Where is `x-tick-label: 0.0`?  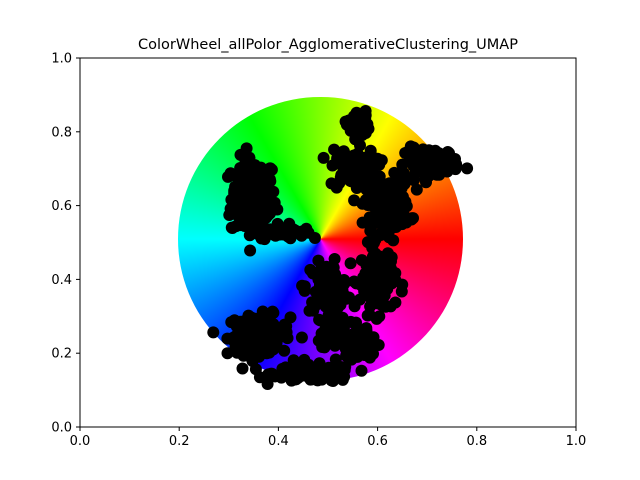 x-tick-label: 0.0 is located at coordinates (80, 441).